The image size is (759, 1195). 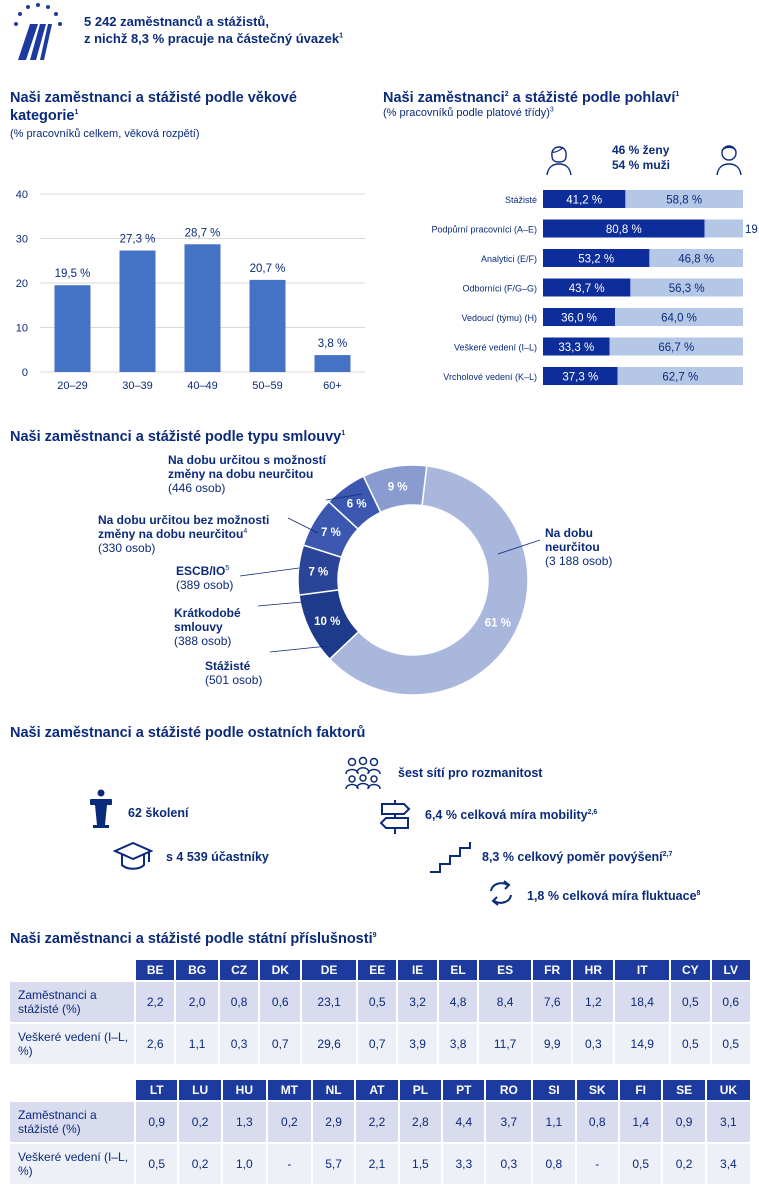 What do you see at coordinates (197, 1002) in the screenshot?
I see `staff-value-cell: 2,0` at bounding box center [197, 1002].